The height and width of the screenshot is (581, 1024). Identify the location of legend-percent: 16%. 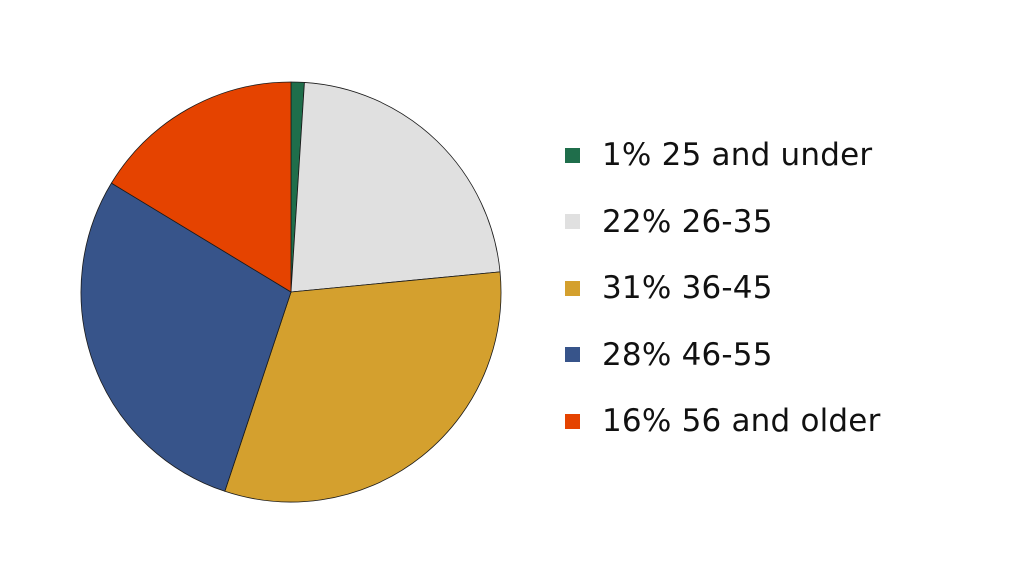
(637, 421).